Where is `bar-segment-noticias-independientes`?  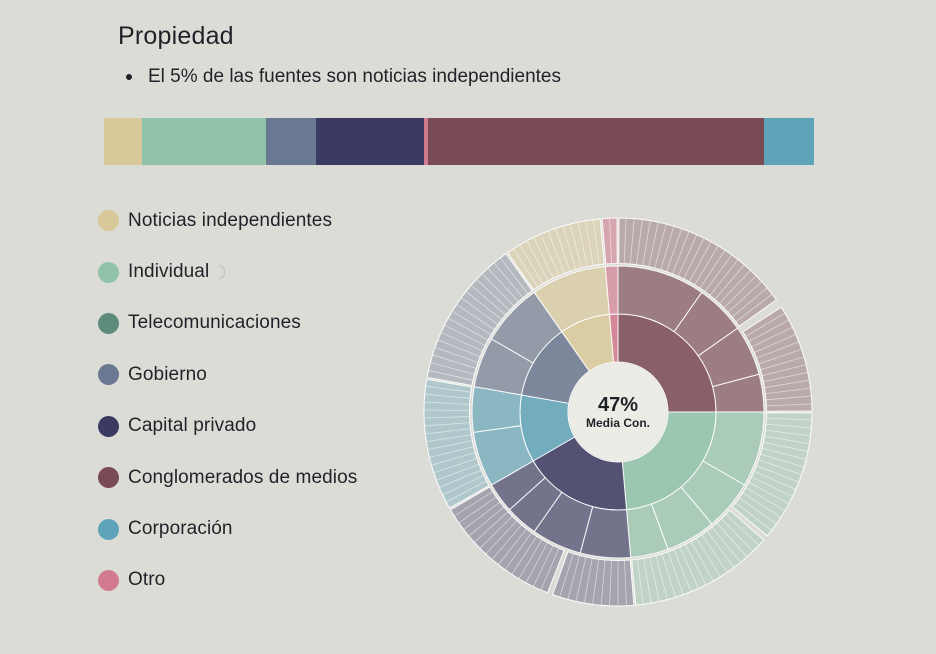 bar-segment-noticias-independientes is located at coordinates (123, 141).